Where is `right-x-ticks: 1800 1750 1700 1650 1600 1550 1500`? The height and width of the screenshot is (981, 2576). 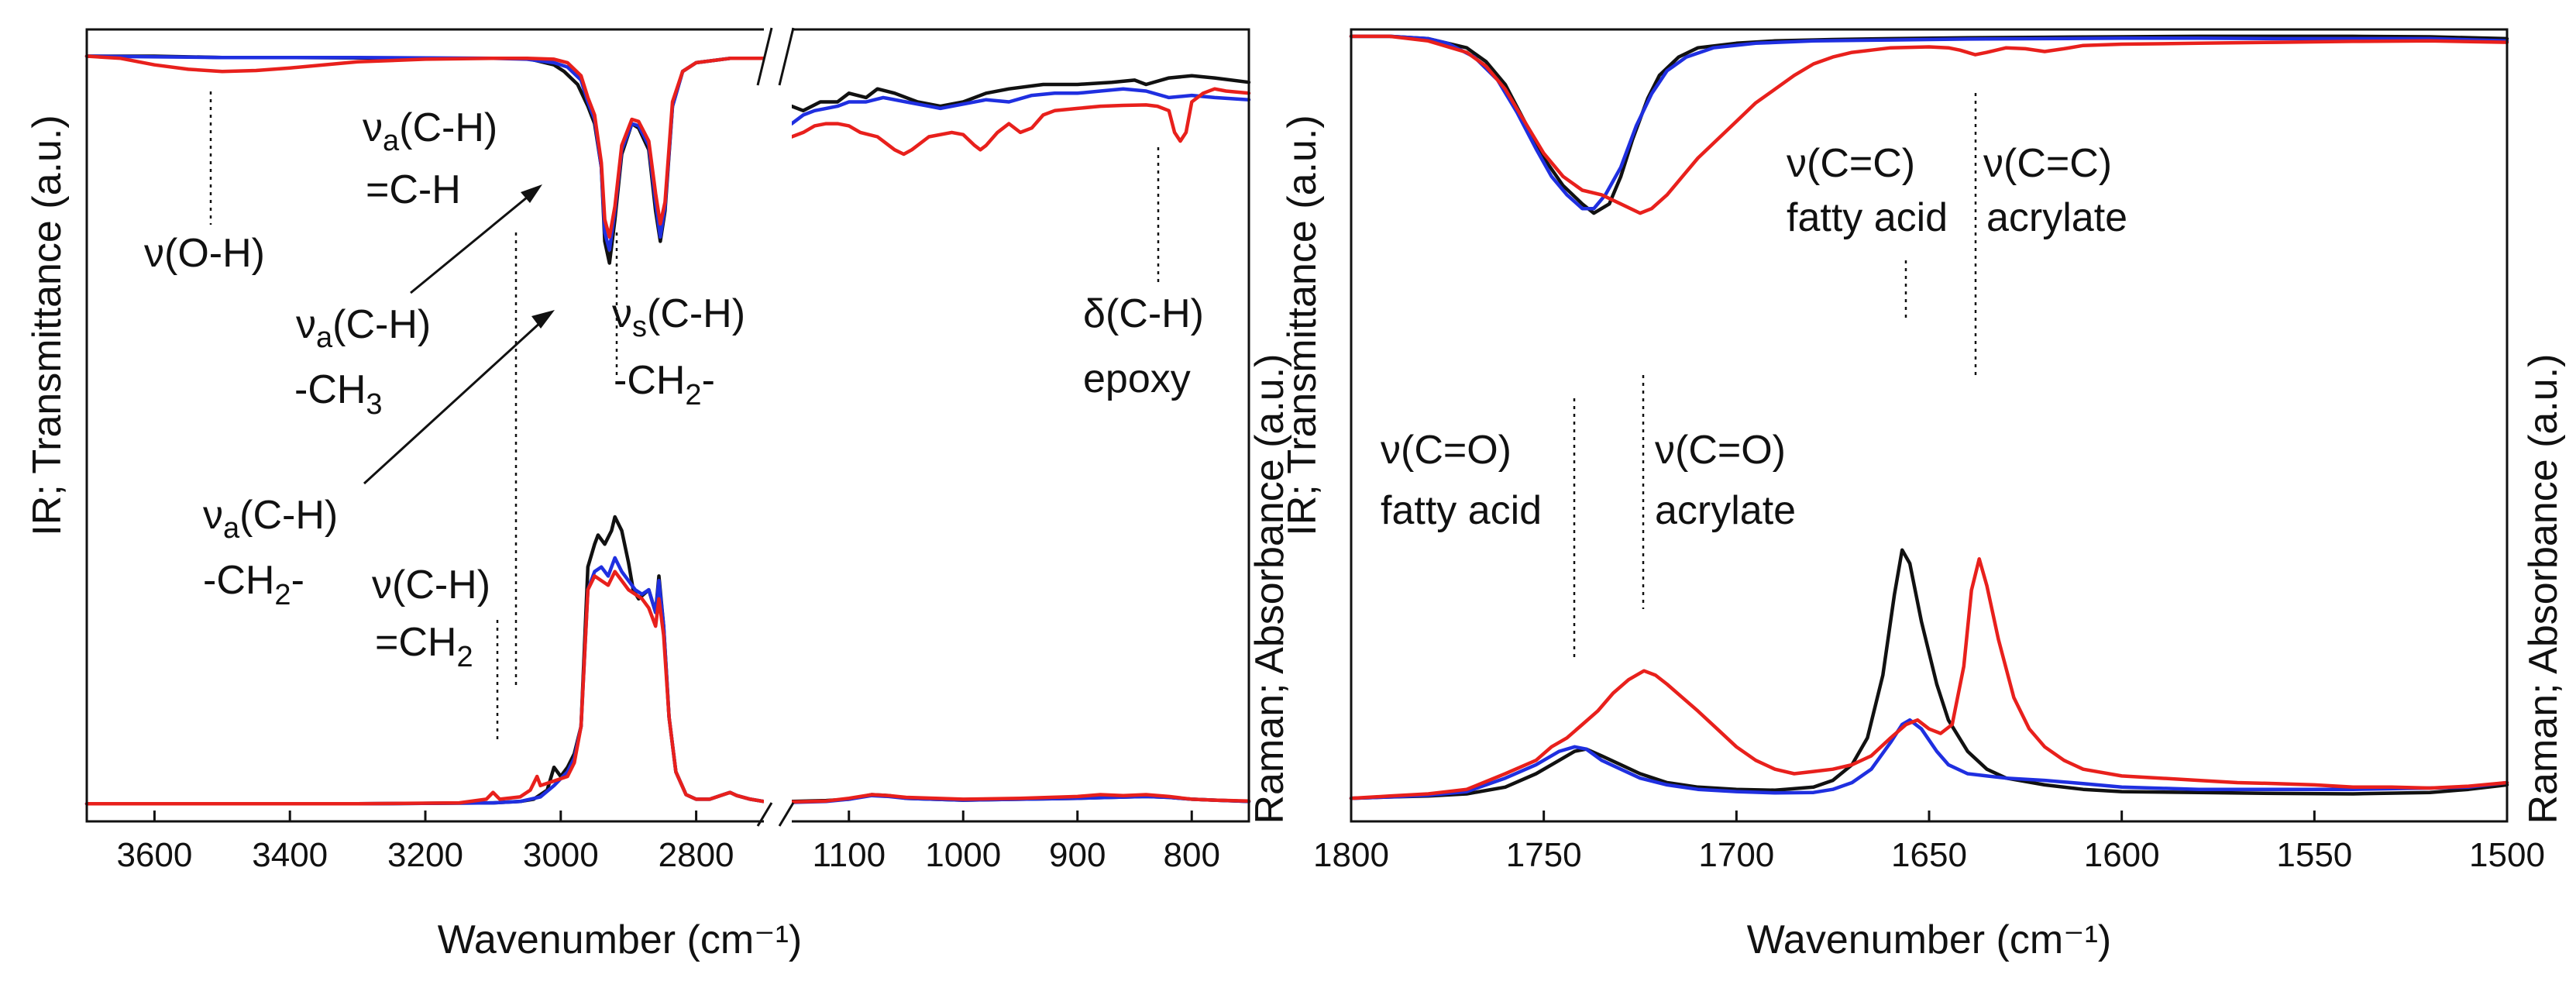 right-x-ticks: 1800 1750 1700 1650 1600 1550 1500 is located at coordinates (1929, 842).